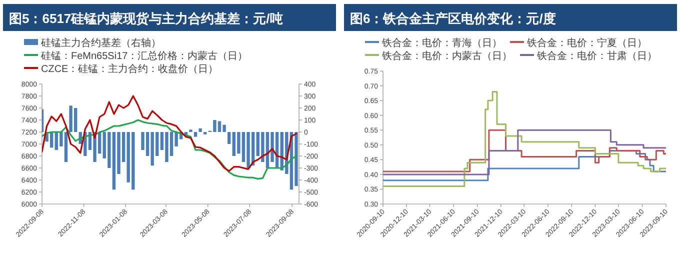 The height and width of the screenshot is (261, 682). I want to click on legend-item: 铁合金：电价：内蒙古（日）, so click(438, 56).